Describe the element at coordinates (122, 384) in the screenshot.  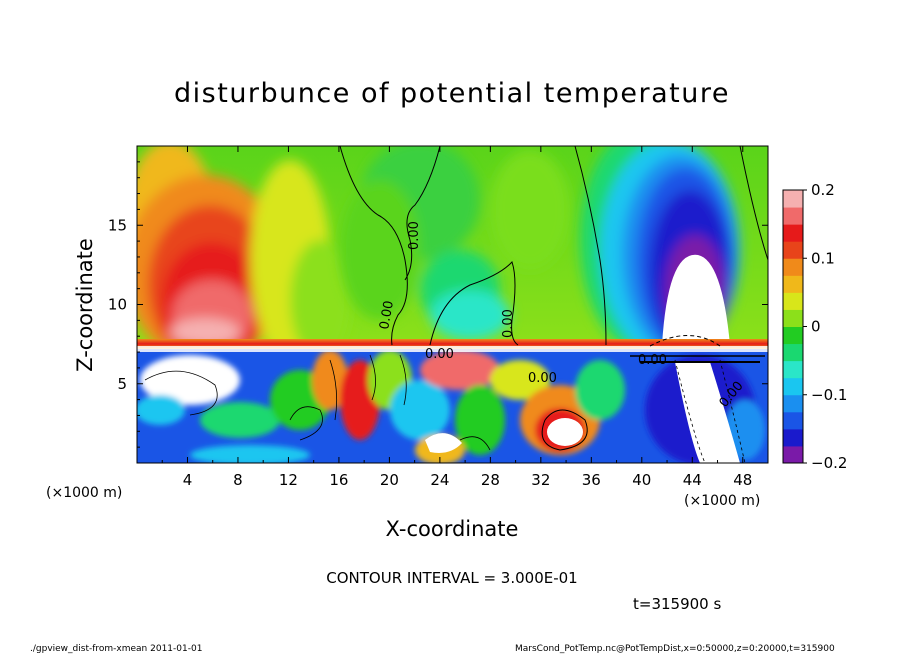
I see `y-tick-label: 5` at that location.